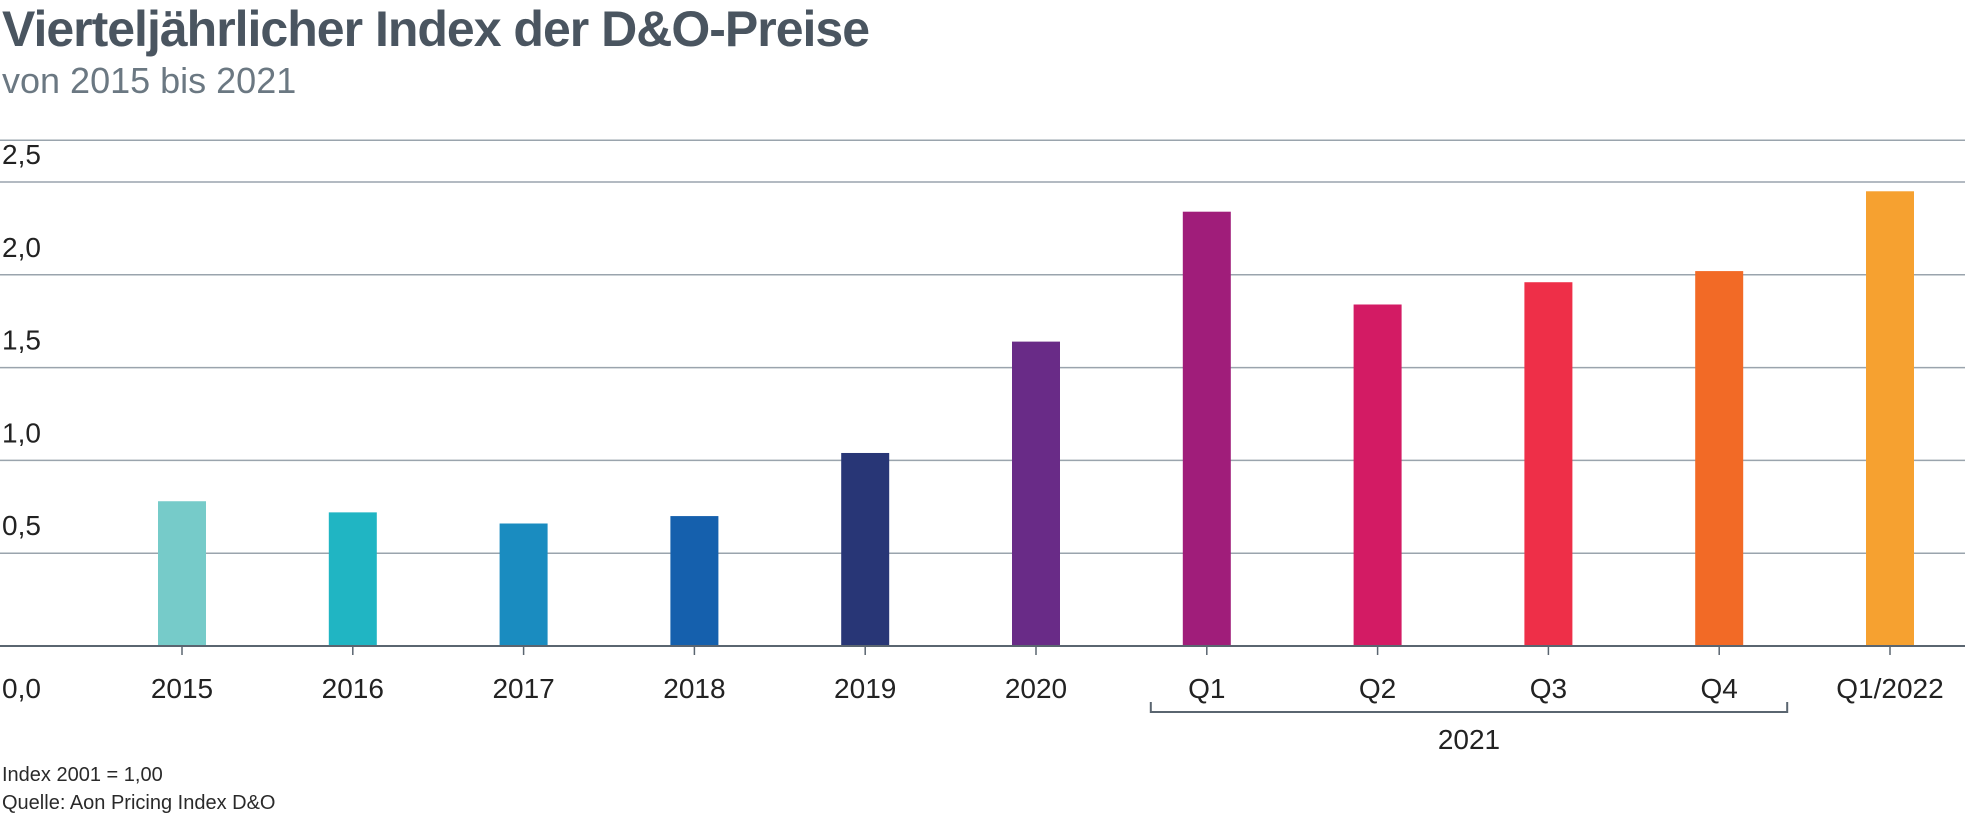 This screenshot has height=817, width=1965. Describe the element at coordinates (1548, 688) in the screenshot. I see `x-tick-label: Q3` at that location.